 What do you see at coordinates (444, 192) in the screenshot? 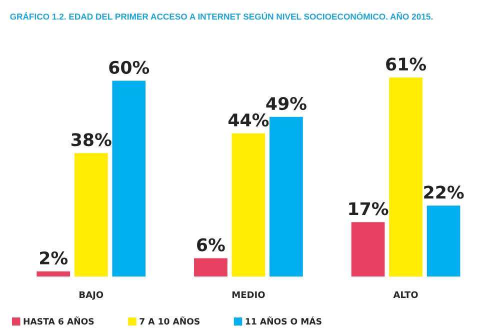
I see `data-label: 22%` at bounding box center [444, 192].